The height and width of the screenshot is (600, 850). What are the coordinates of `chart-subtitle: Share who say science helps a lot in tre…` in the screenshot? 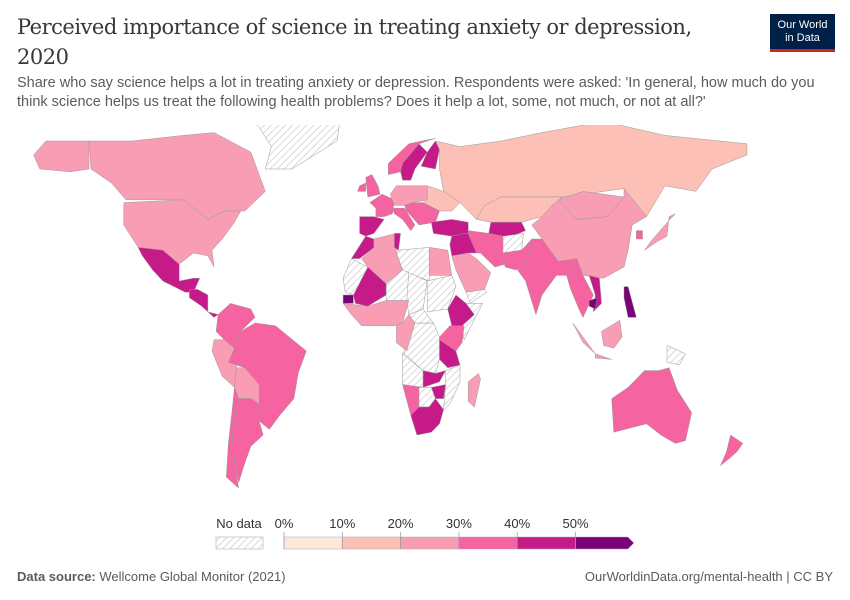 It's located at (416, 92).